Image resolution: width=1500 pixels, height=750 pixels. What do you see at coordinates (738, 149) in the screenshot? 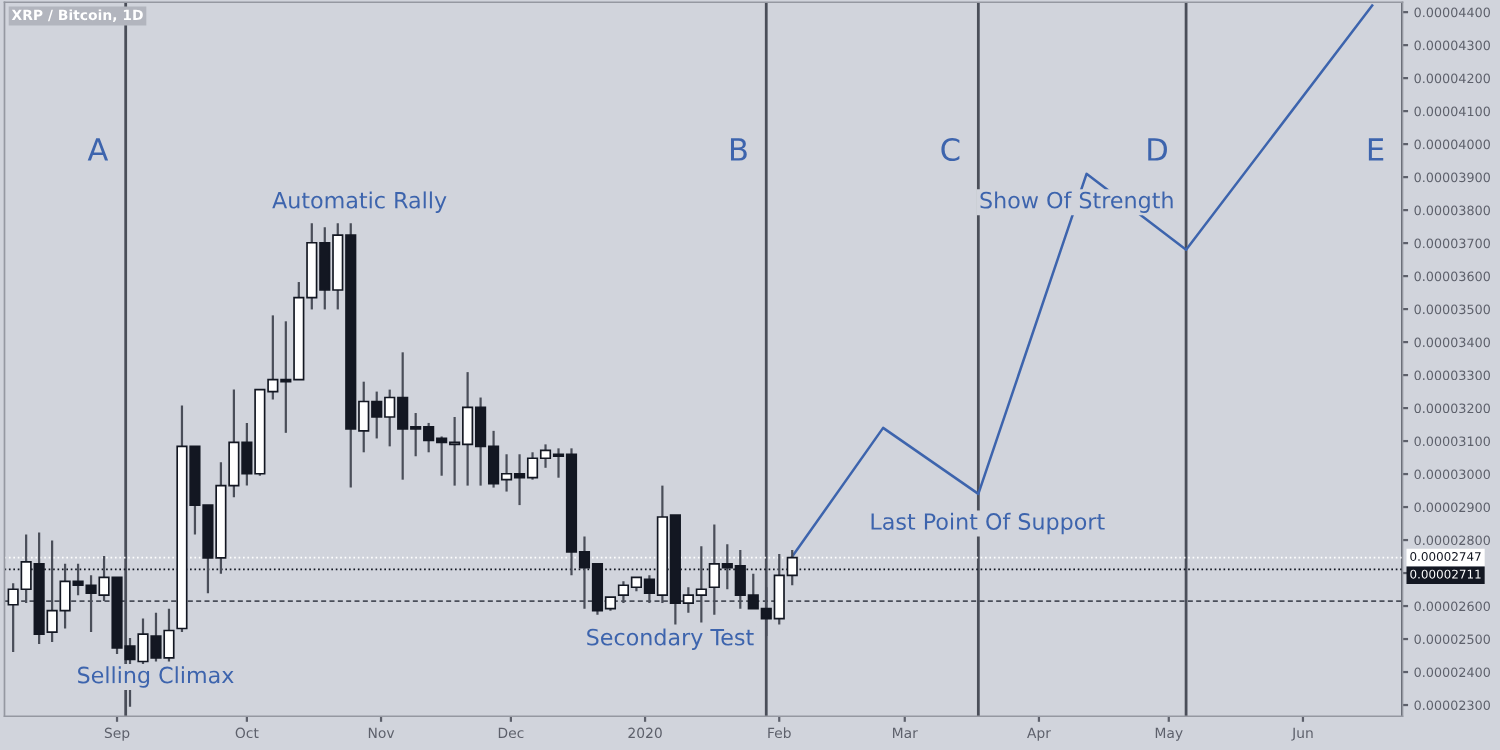
I see `ref-line-label: B` at bounding box center [738, 149].